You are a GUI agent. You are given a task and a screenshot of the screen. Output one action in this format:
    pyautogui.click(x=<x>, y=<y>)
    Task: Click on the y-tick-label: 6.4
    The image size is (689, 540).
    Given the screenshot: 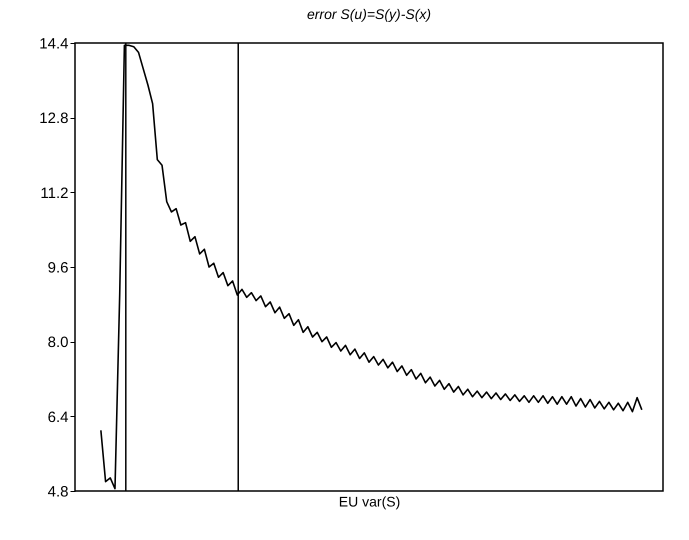 What is the action you would take?
    pyautogui.click(x=58, y=417)
    